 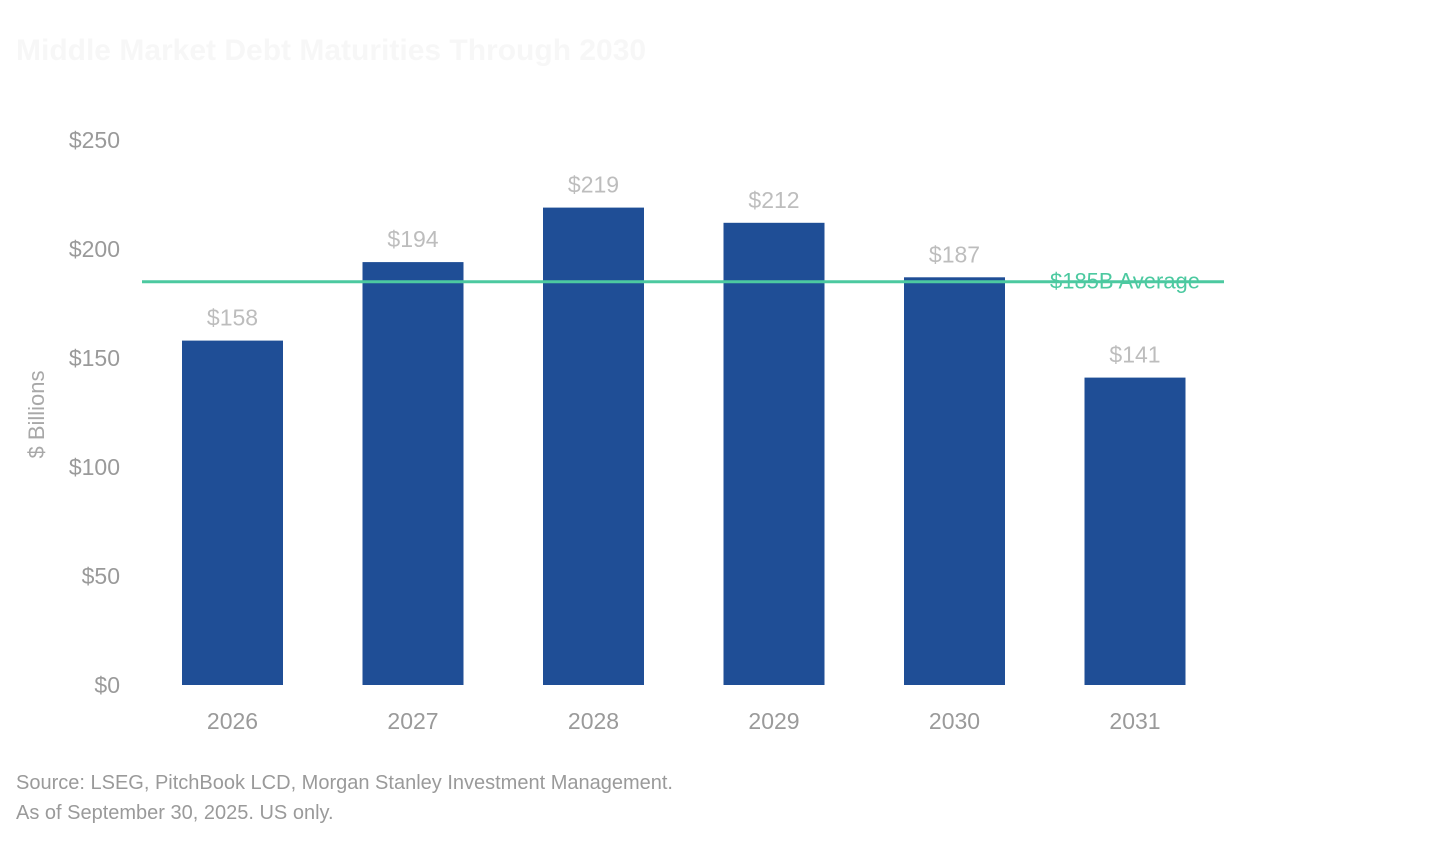 What do you see at coordinates (94, 249) in the screenshot?
I see `y-tick-label: $200` at bounding box center [94, 249].